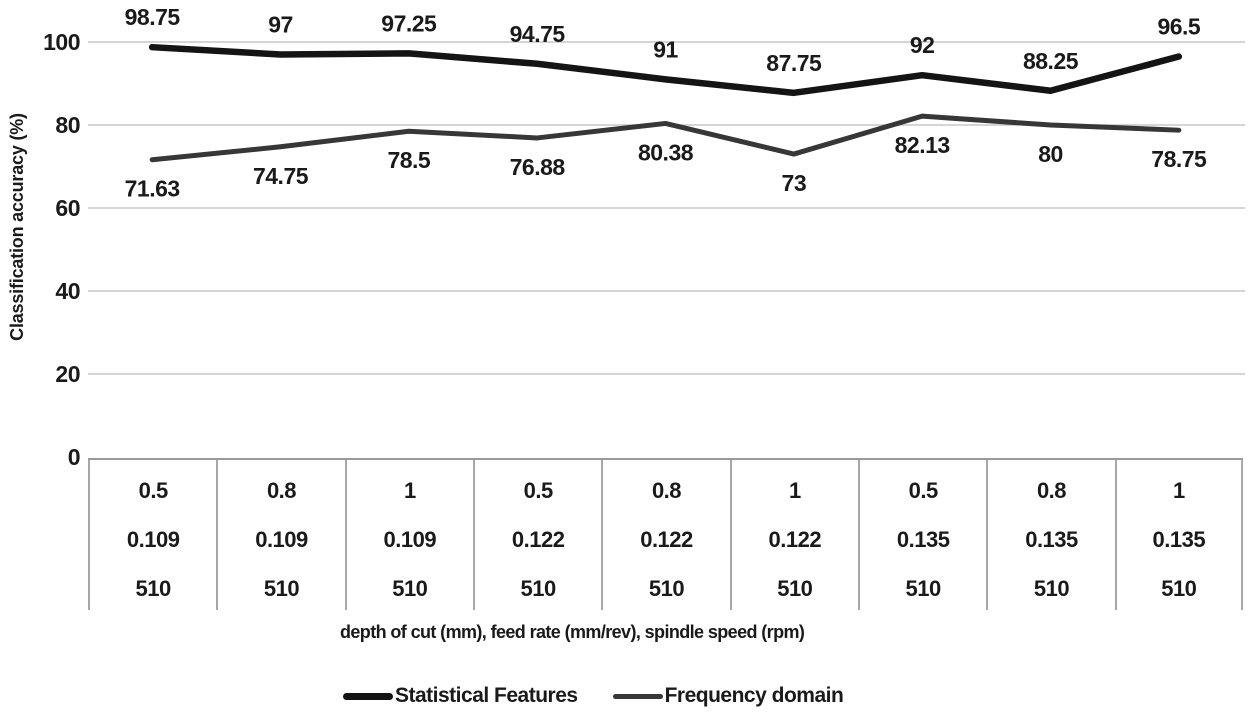 This screenshot has height=723, width=1255. What do you see at coordinates (1179, 159) in the screenshot?
I see `data-label-frequency-domain: 78.75` at bounding box center [1179, 159].